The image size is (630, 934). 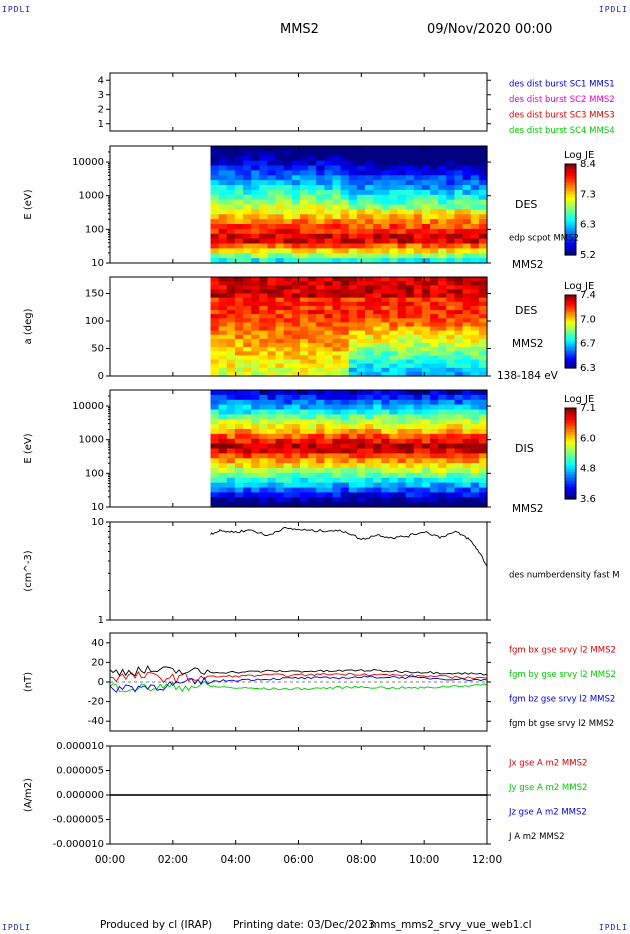 I want to click on xaxis-tick-label: 02:00, so click(x=173, y=860).